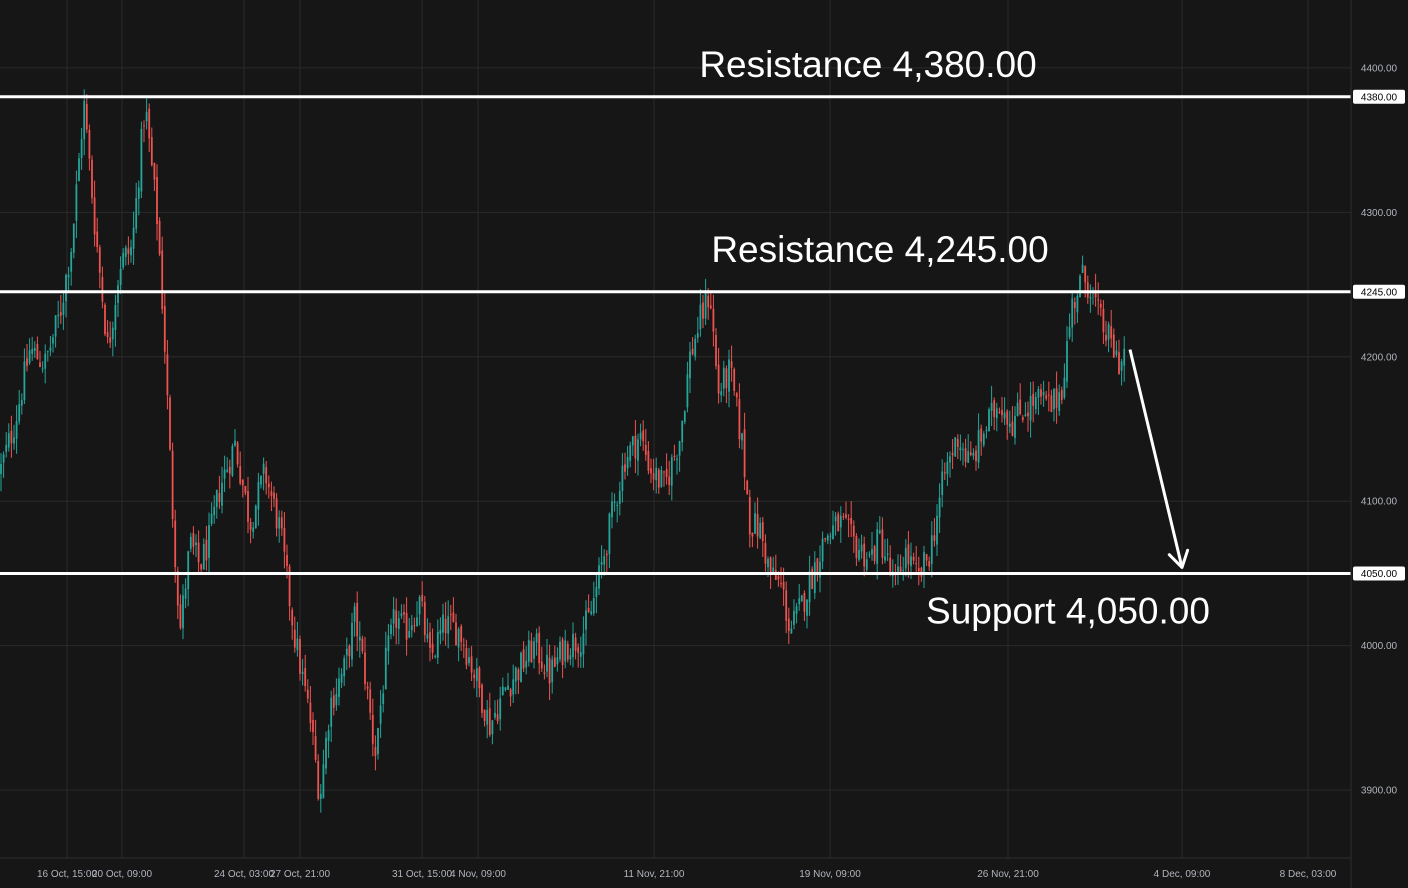 Image resolution: width=1408 pixels, height=888 pixels. I want to click on price-tick-label: 3900.00, so click(1379, 791).